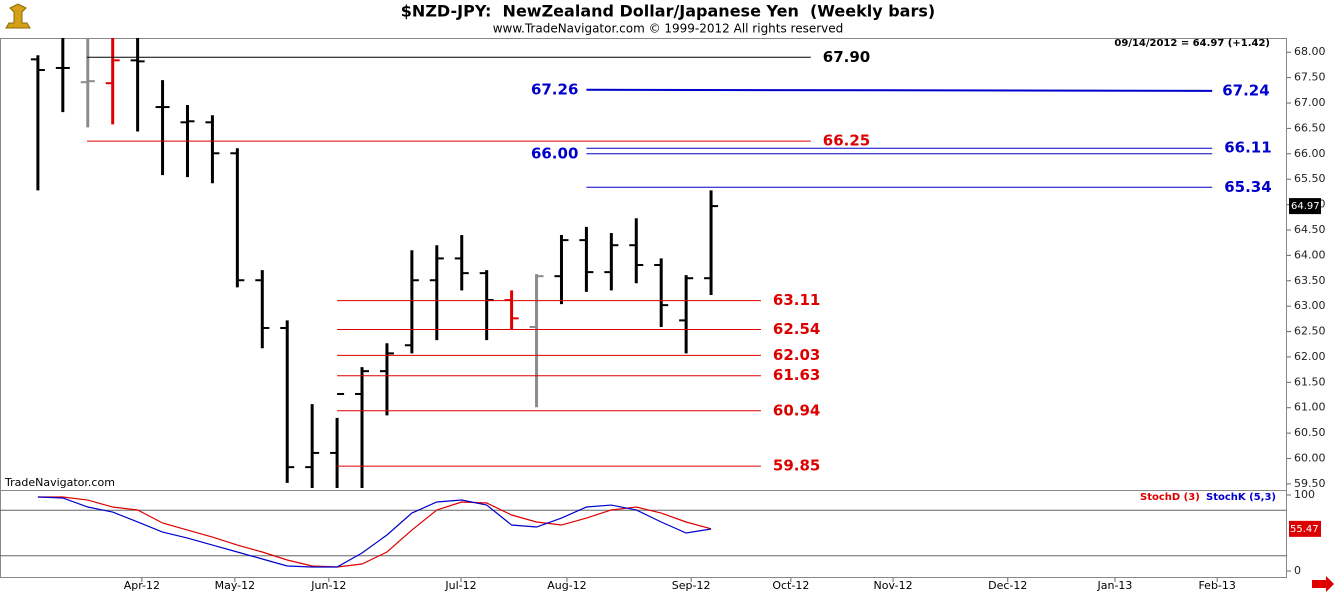  What do you see at coordinates (1310, 254) in the screenshot?
I see `y-tick-label: 64.00` at bounding box center [1310, 254].